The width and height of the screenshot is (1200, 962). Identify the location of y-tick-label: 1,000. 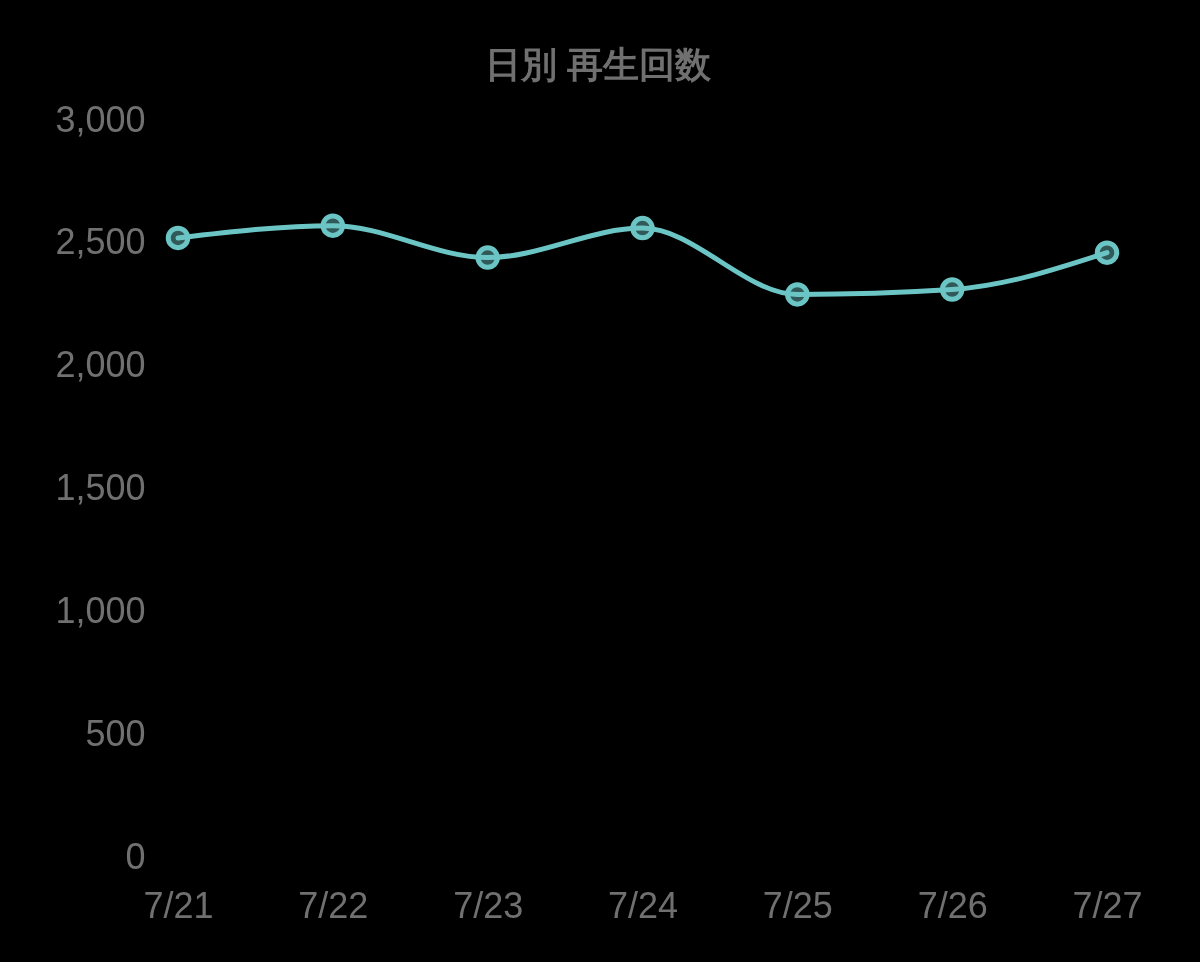
(100, 610).